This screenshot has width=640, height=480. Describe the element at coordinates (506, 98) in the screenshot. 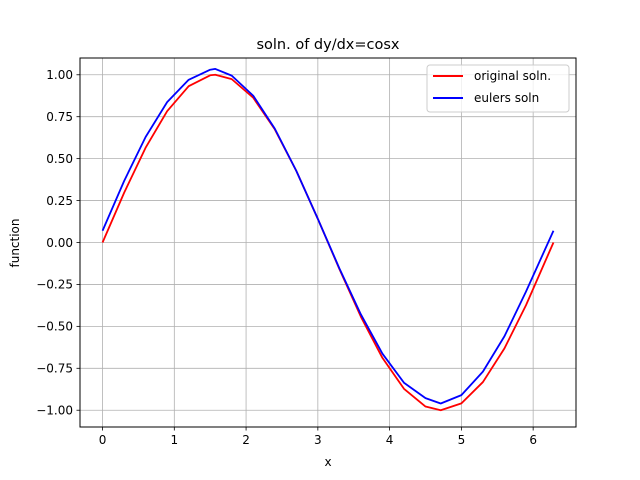

I see `legend-label-eulers: eulers soln` at that location.